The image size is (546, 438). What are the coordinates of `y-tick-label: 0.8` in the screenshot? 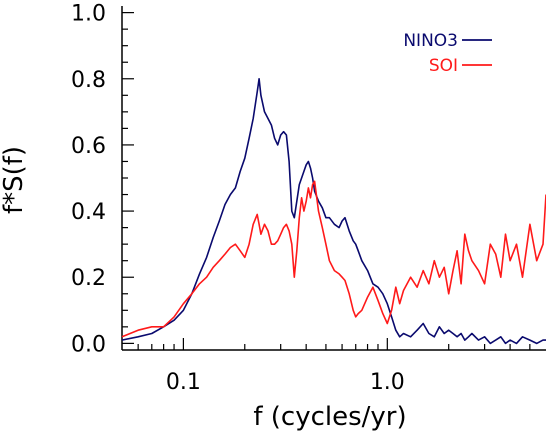 It's located at (88, 80).